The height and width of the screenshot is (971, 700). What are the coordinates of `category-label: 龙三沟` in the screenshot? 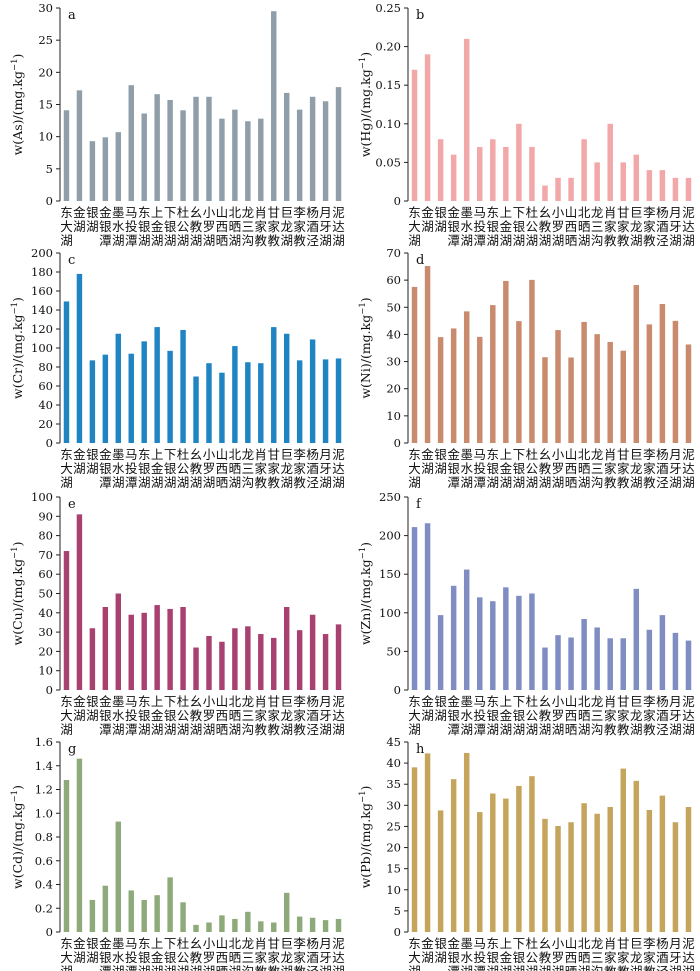 It's located at (597, 226).